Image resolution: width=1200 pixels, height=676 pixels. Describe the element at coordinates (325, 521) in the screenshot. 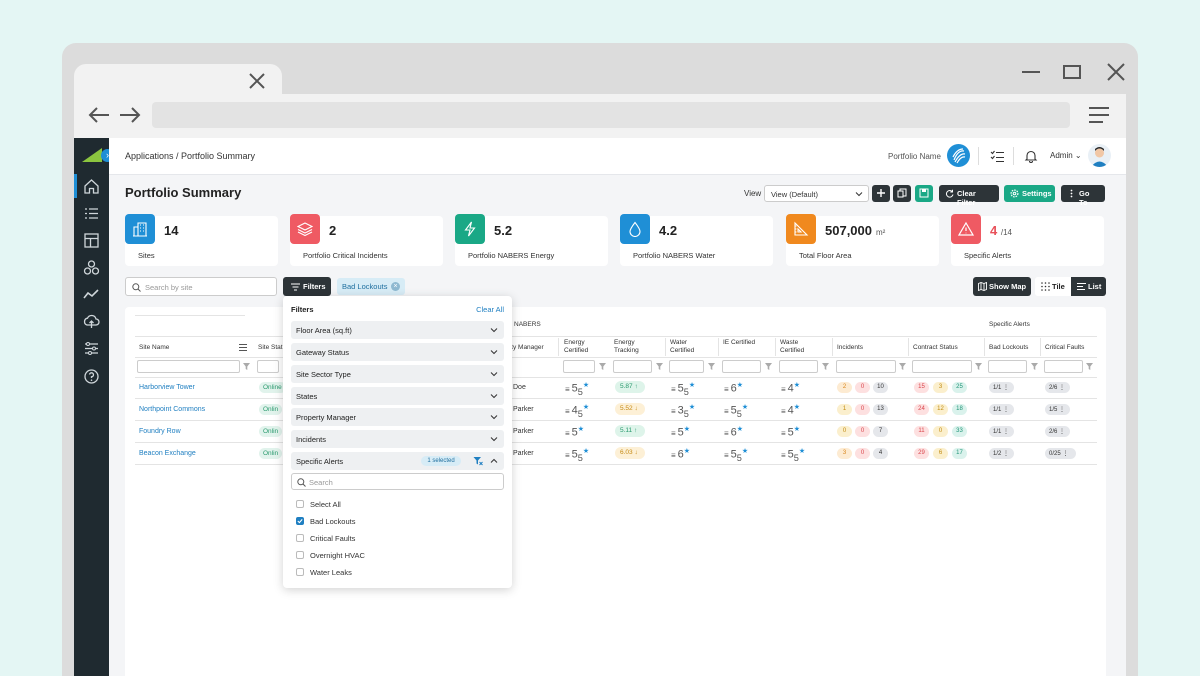

I see `option-bad-lockouts: Bad Lockouts` at that location.